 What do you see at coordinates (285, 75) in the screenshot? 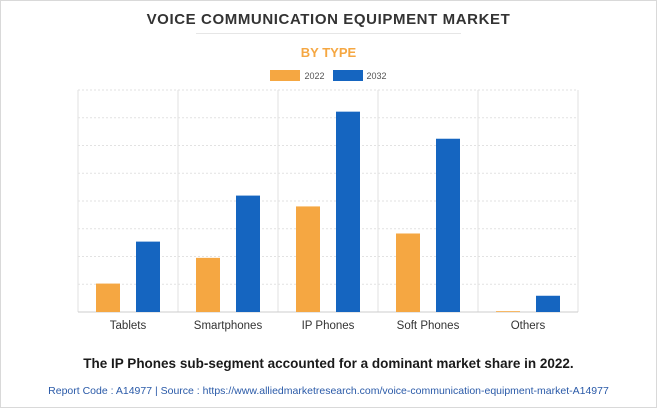
I see `legend-swatch-2022` at bounding box center [285, 75].